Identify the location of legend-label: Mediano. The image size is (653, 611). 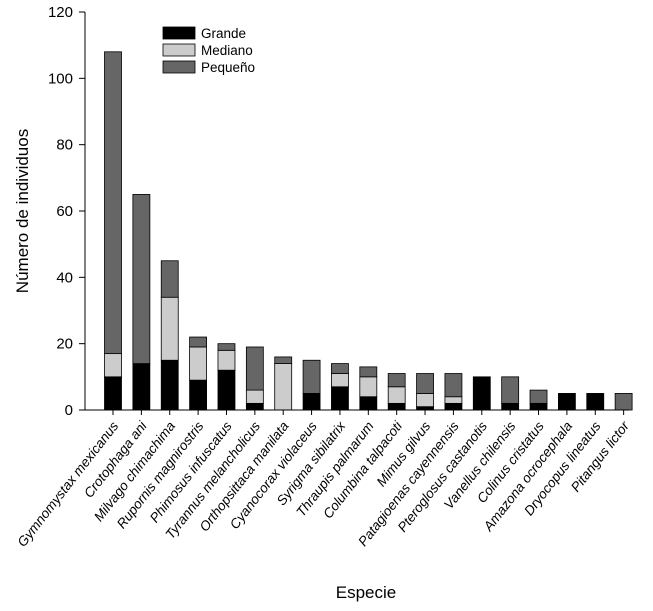
(227, 50).